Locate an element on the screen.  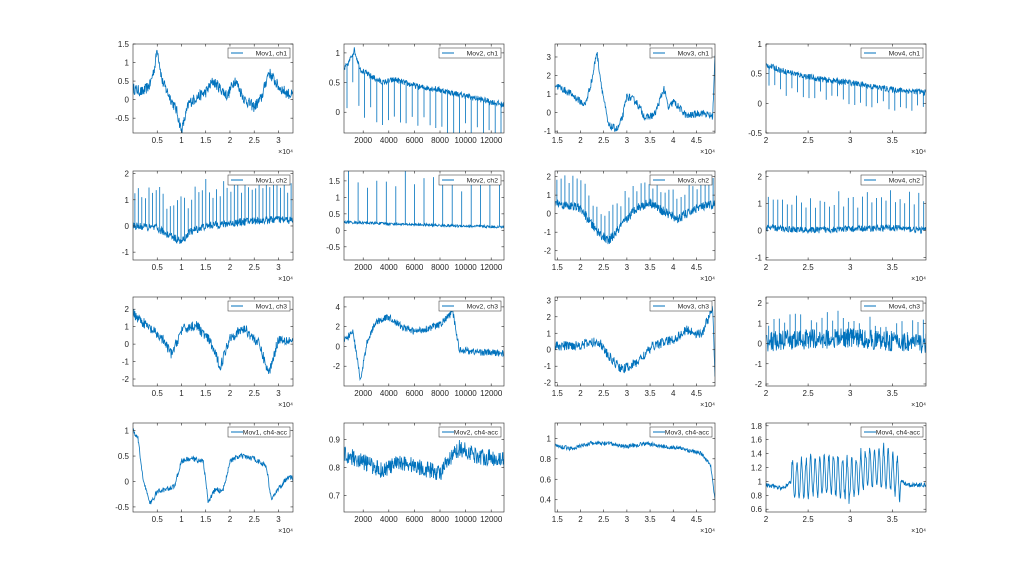
y-tick-label: -0.5 is located at coordinates (333, 247).